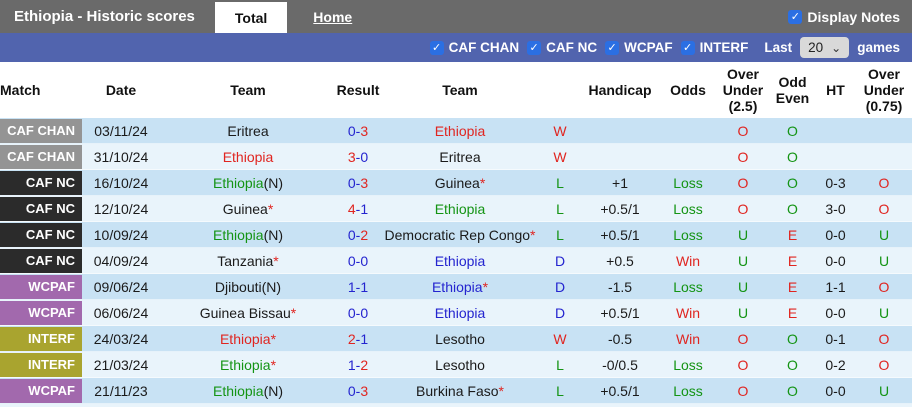 This screenshot has width=912, height=407. What do you see at coordinates (724, 47) in the screenshot?
I see `filter-label: INTERF` at bounding box center [724, 47].